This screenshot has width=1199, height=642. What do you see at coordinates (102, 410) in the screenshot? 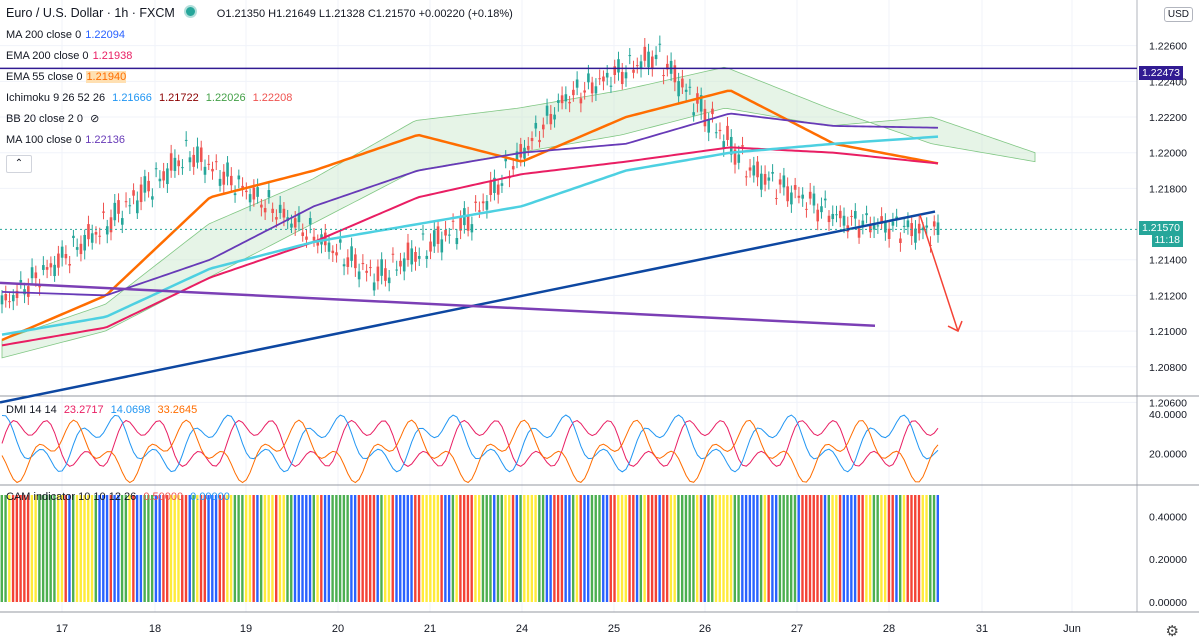
I see `legend-dmi: DMI 14 14 23.2717 14.0698 33.2645` at bounding box center [102, 410].